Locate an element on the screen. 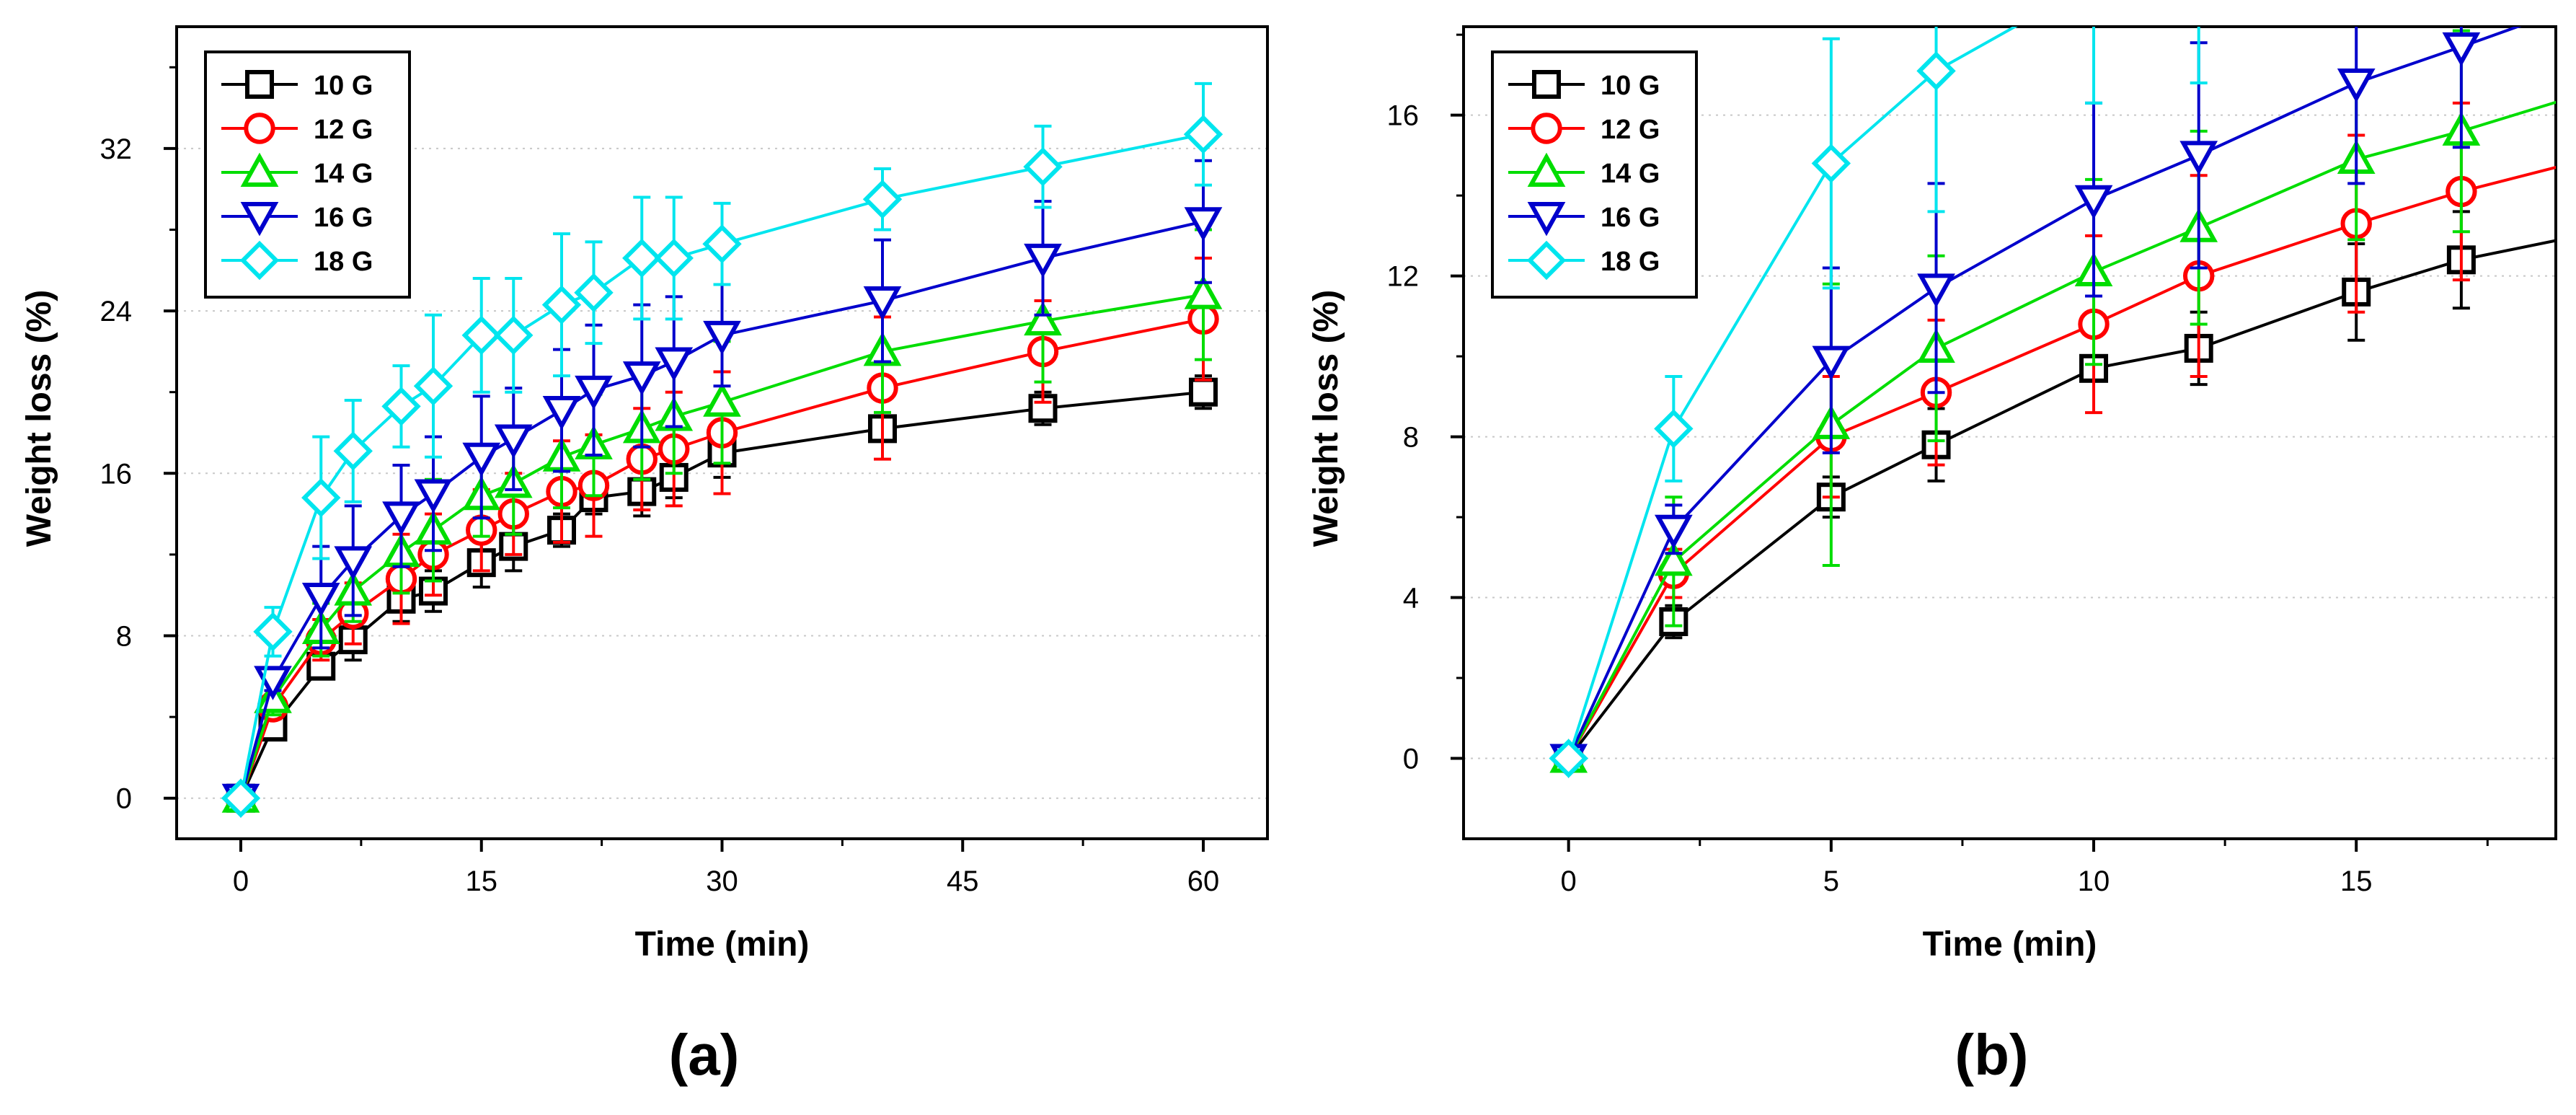  y-tick-label: 24 is located at coordinates (116, 311).